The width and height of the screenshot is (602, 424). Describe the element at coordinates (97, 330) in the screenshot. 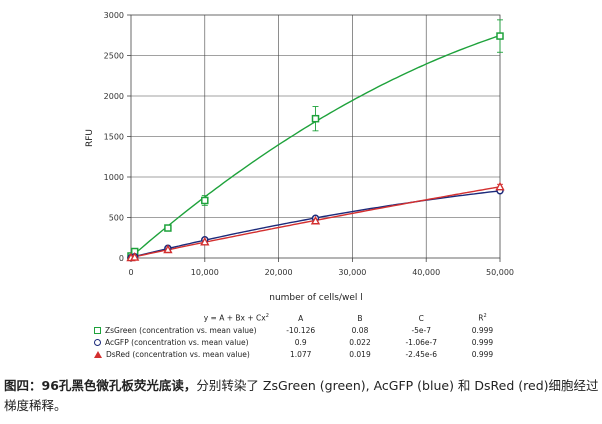

I see `square-marker-icon` at that location.